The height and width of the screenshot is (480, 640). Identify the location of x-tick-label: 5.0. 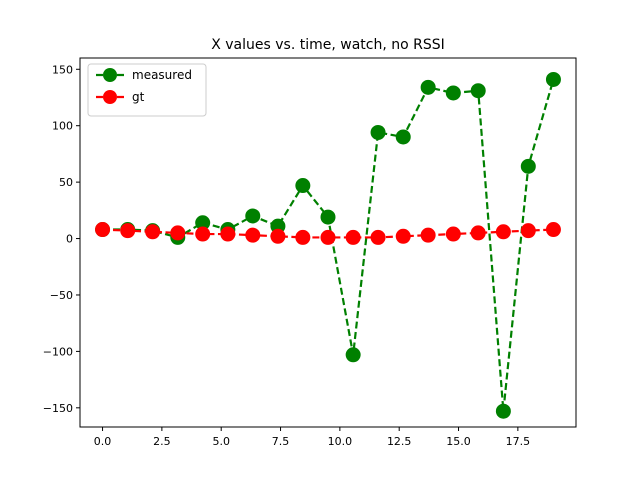
(221, 441).